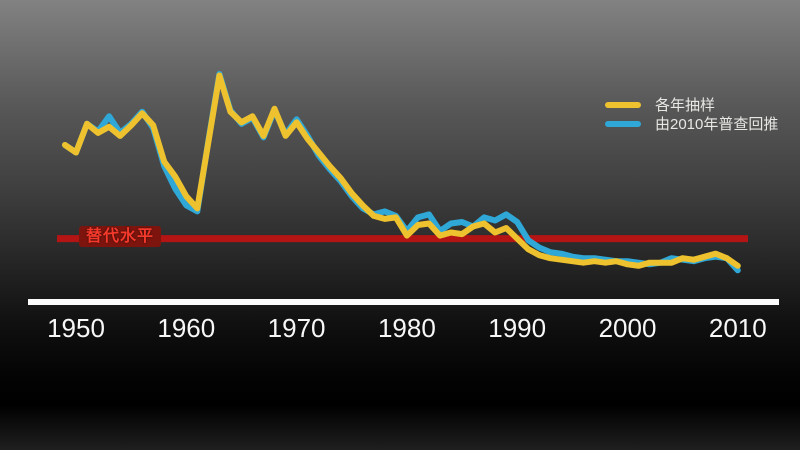 This screenshot has width=800, height=450. What do you see at coordinates (685, 105) in the screenshot?
I see `legend-label-sample: 各年抽样` at bounding box center [685, 105].